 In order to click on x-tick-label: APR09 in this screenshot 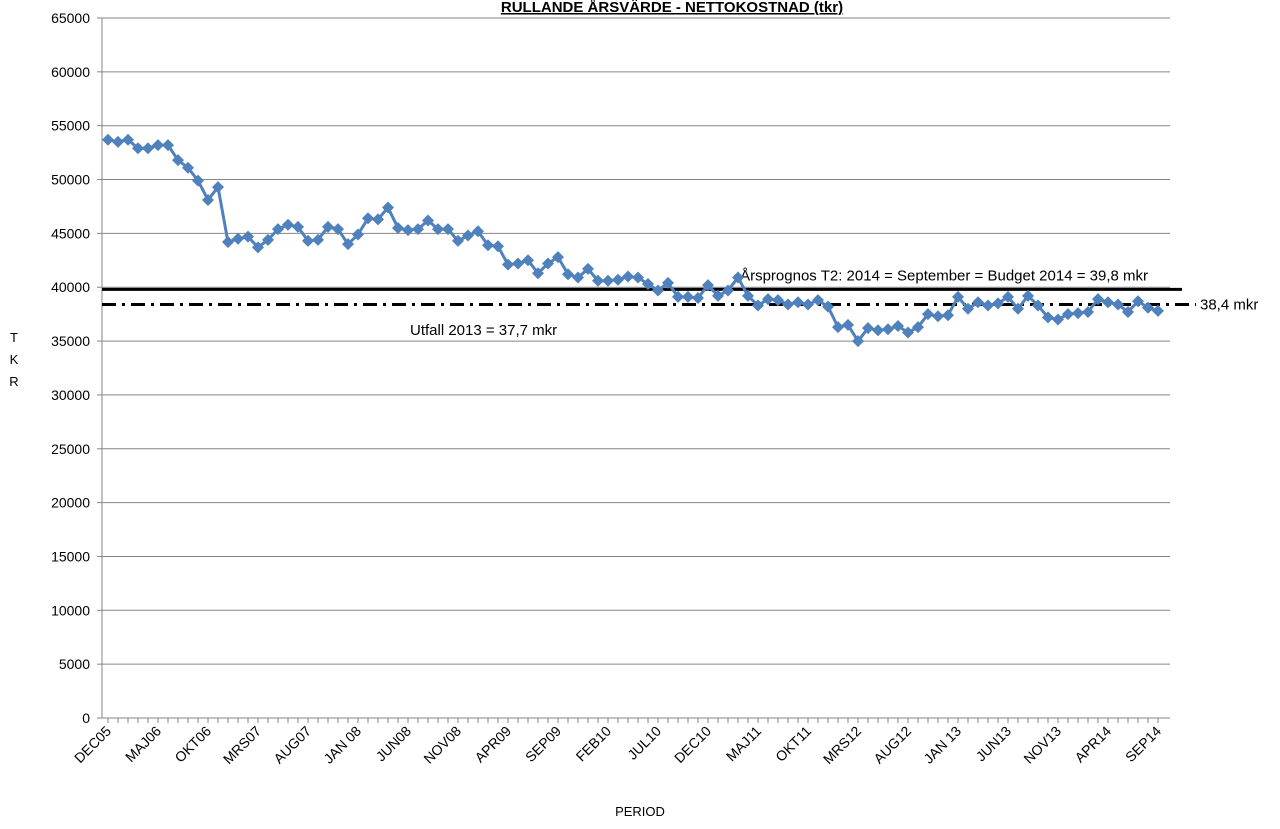, I will do `click(492, 744)`.